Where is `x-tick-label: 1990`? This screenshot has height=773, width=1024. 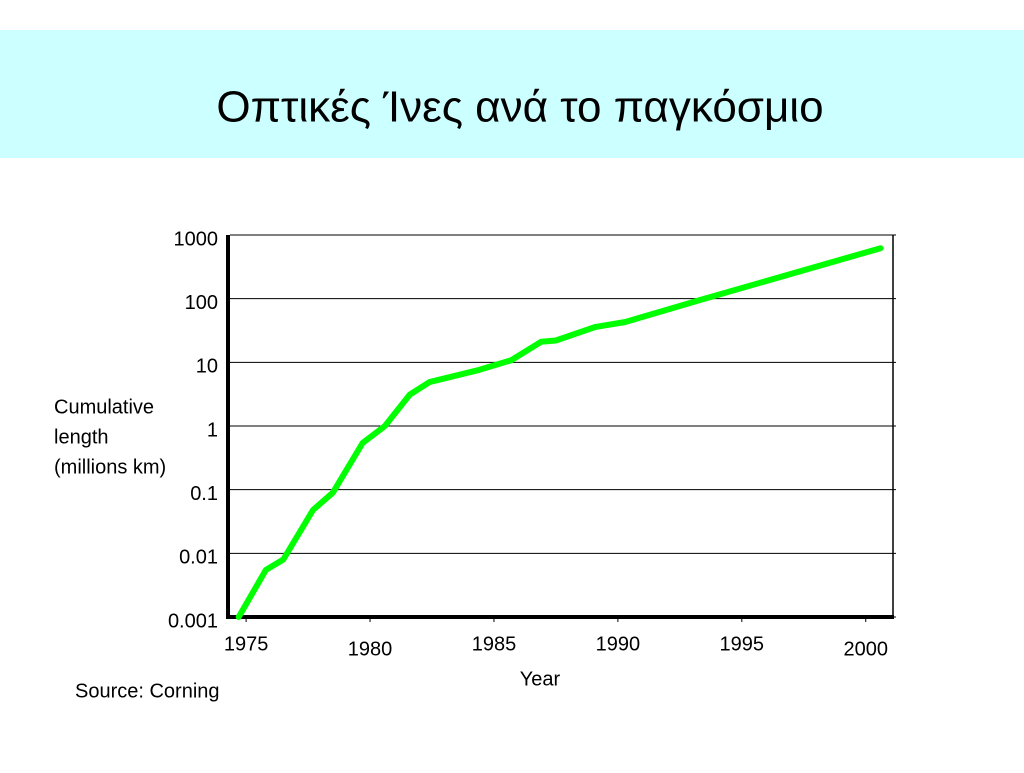
x-tick-label: 1990 is located at coordinates (618, 644).